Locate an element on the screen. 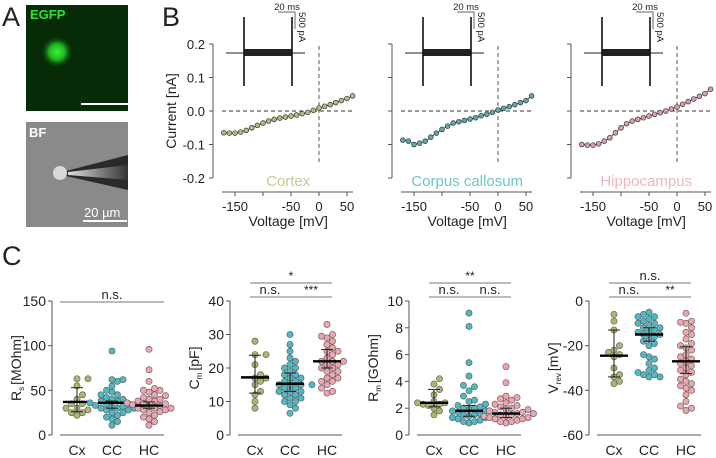 The height and width of the screenshot is (458, 716). plot-title: Hippocampus is located at coordinates (646, 181).